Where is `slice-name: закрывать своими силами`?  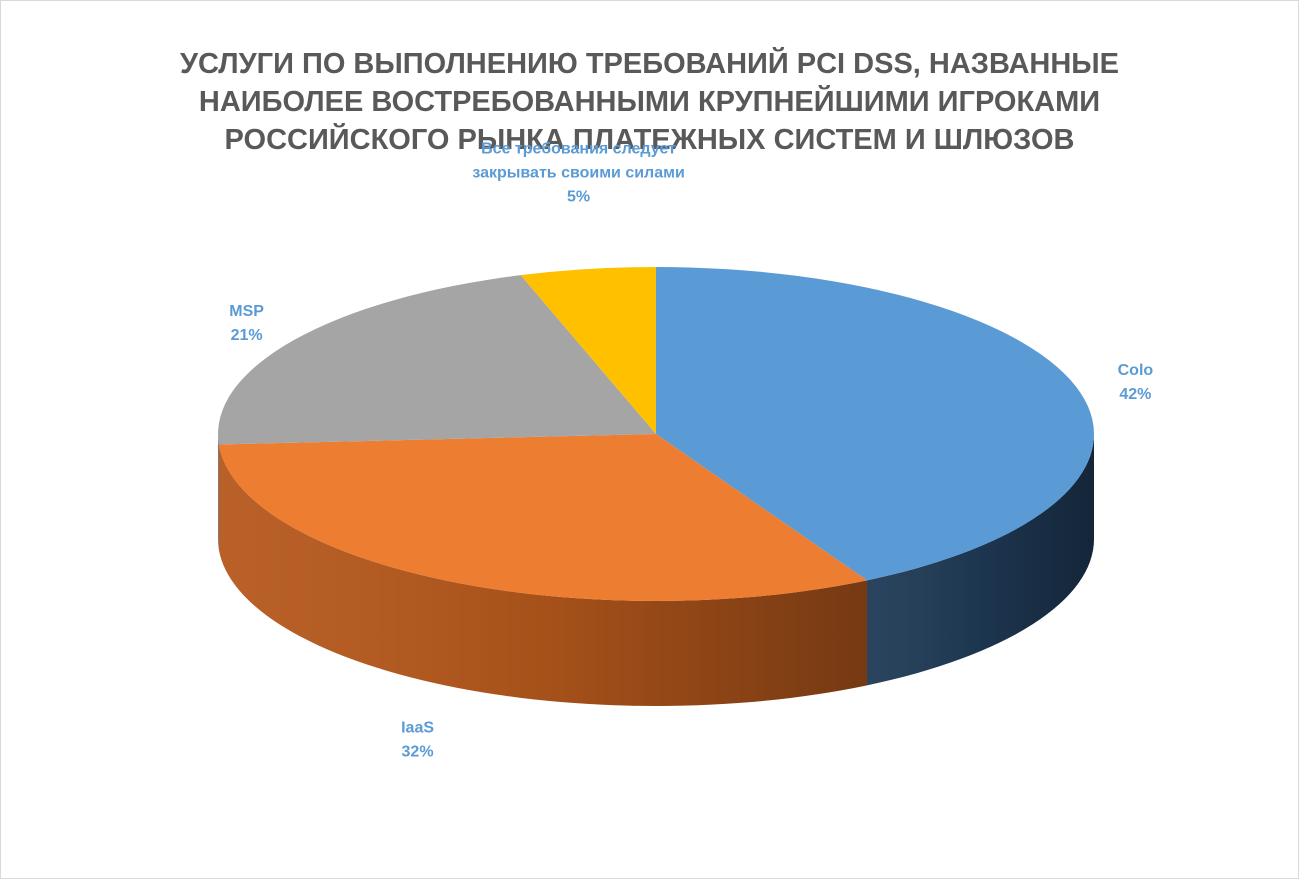
slice-name: закрывать своими силами is located at coordinates (578, 173).